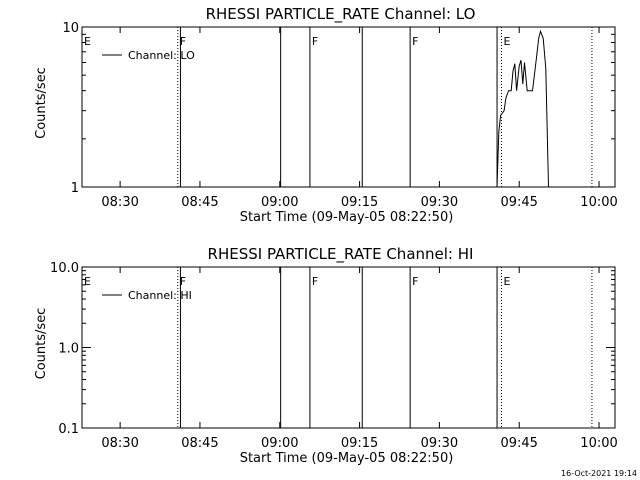 Image resolution: width=640 pixels, height=480 pixels. I want to click on footer-timestamp: 16-Oct-2021 19:14, so click(599, 473).